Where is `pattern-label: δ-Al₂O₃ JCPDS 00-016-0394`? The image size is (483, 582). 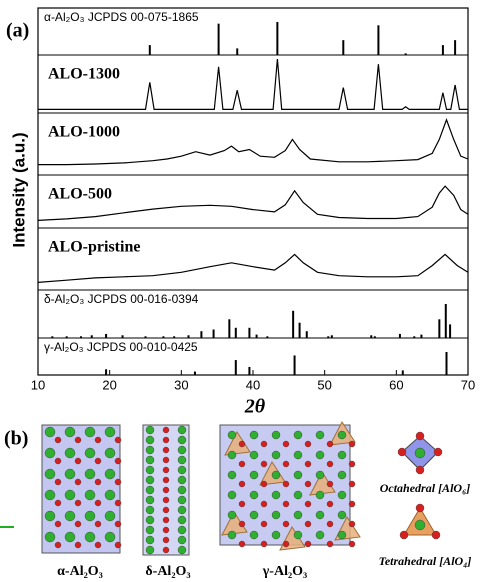
pattern-label: δ-Al₂O₃ JCPDS 00-016-0394 is located at coordinates (121, 299).